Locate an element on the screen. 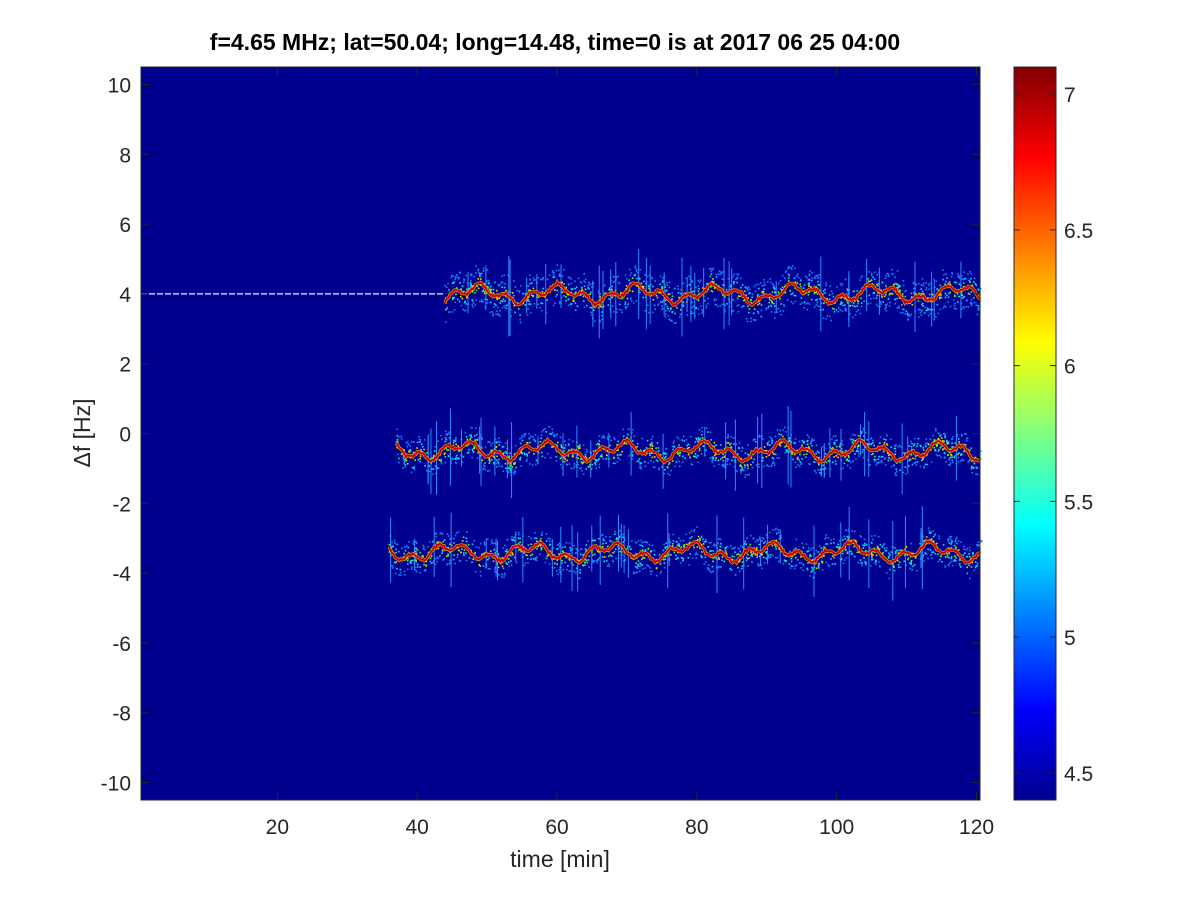 The image size is (1200, 900). y-tick-label: -4 is located at coordinates (121, 574).